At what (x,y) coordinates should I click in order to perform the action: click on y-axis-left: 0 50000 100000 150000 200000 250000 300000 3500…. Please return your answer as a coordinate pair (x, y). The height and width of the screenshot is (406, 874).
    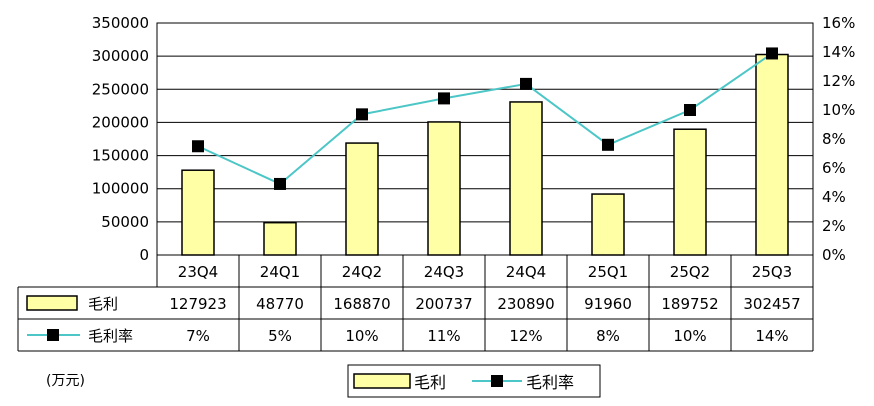
    Looking at the image, I should click on (120, 139).